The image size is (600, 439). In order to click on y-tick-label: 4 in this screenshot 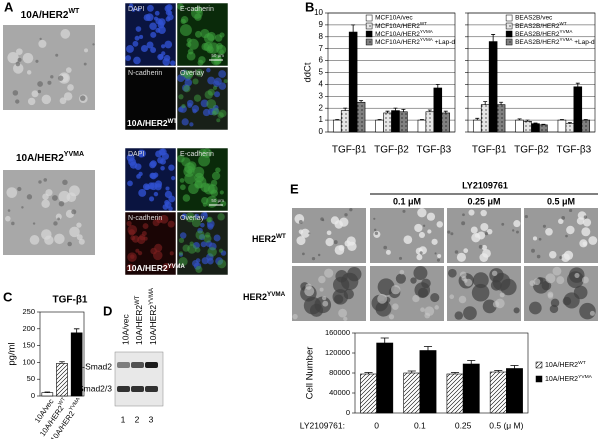, I will do `click(321, 84)`.